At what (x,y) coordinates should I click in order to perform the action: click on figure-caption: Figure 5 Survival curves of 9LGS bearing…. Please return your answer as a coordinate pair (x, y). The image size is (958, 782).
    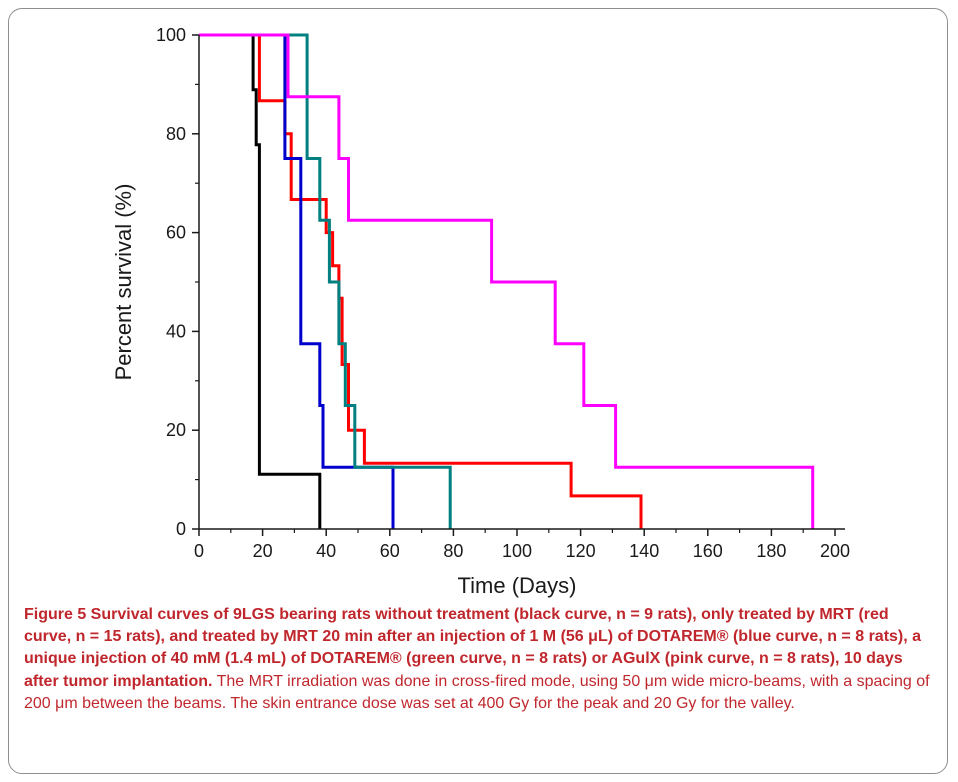
    Looking at the image, I should click on (480, 659).